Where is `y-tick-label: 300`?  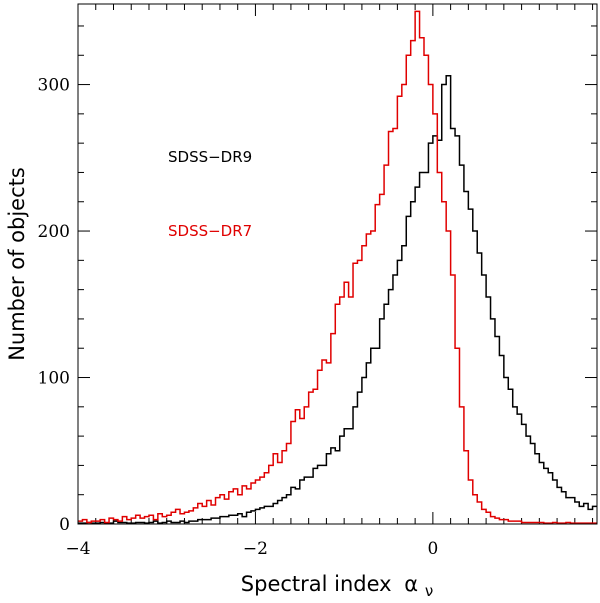
y-tick-label: 300 is located at coordinates (54, 86).